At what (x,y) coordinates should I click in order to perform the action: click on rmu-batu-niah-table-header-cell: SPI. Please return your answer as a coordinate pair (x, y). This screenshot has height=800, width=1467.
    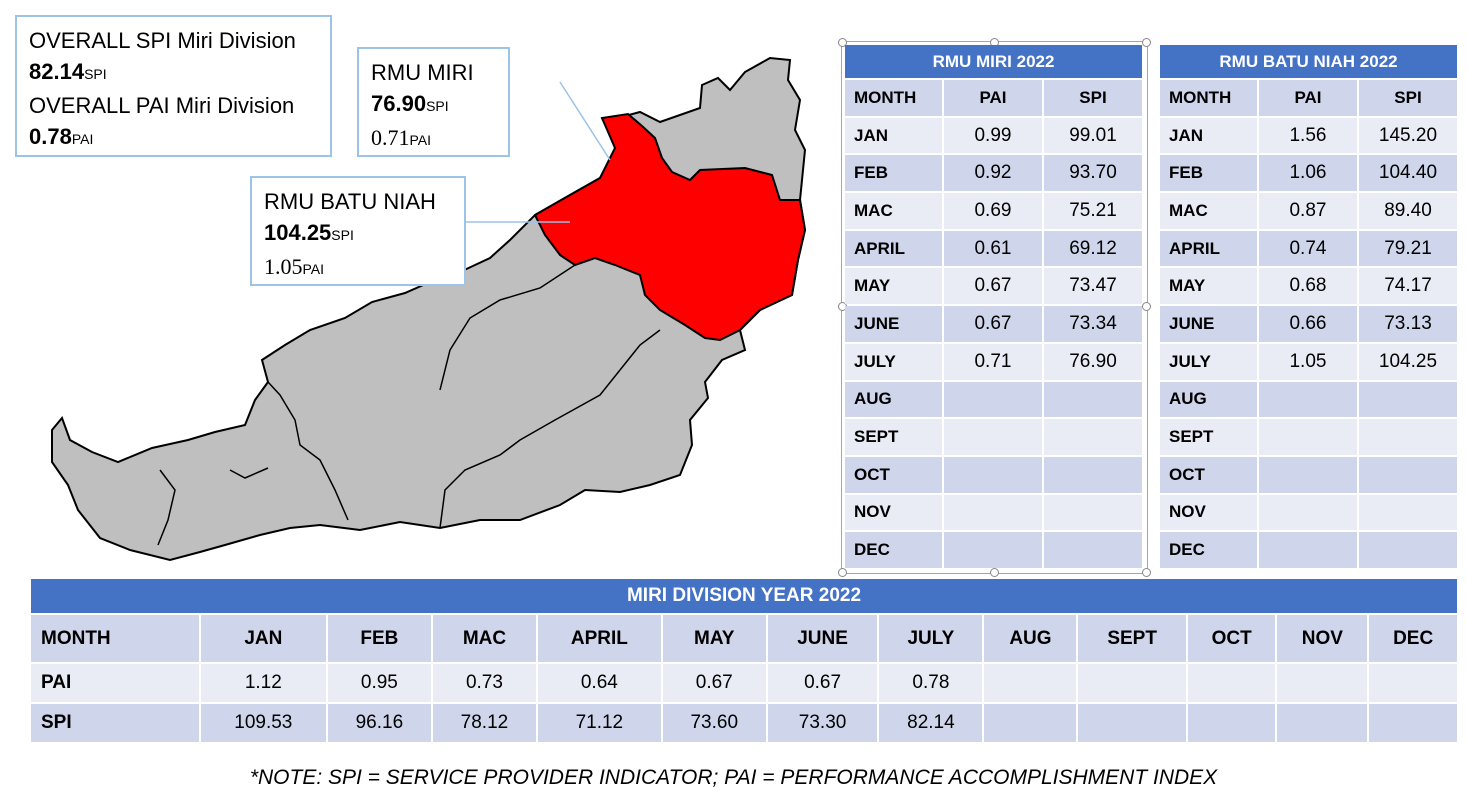
    Looking at the image, I should click on (1407, 98).